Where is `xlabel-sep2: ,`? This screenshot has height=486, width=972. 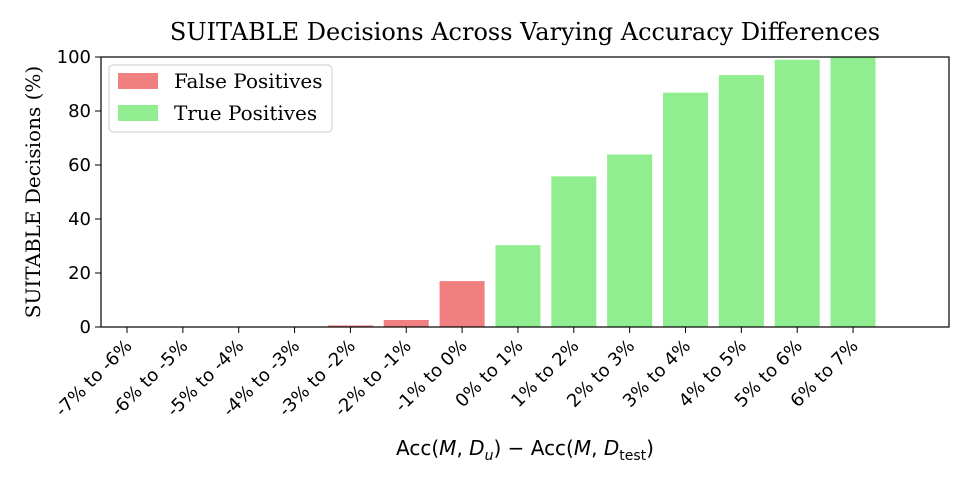
xlabel-sep2: , is located at coordinates (597, 448).